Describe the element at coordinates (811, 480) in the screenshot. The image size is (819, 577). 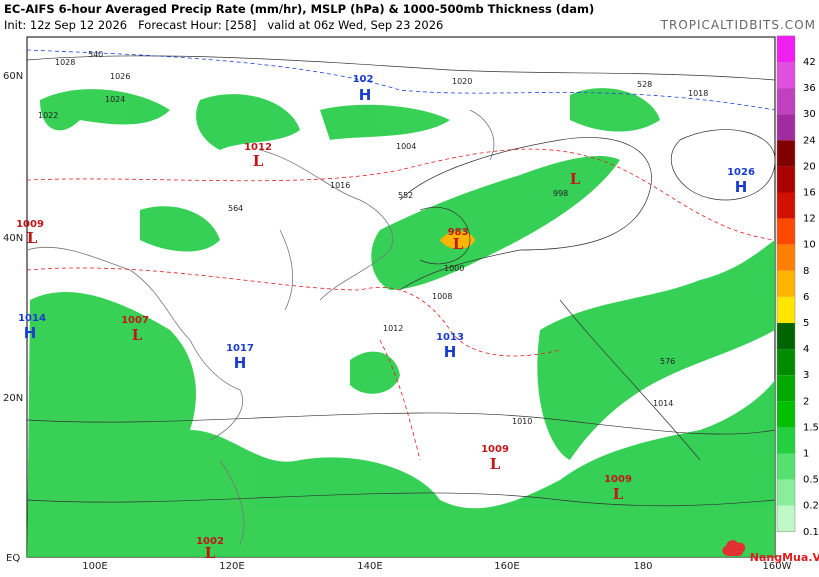
I see `colorbar-label: 0.5` at that location.